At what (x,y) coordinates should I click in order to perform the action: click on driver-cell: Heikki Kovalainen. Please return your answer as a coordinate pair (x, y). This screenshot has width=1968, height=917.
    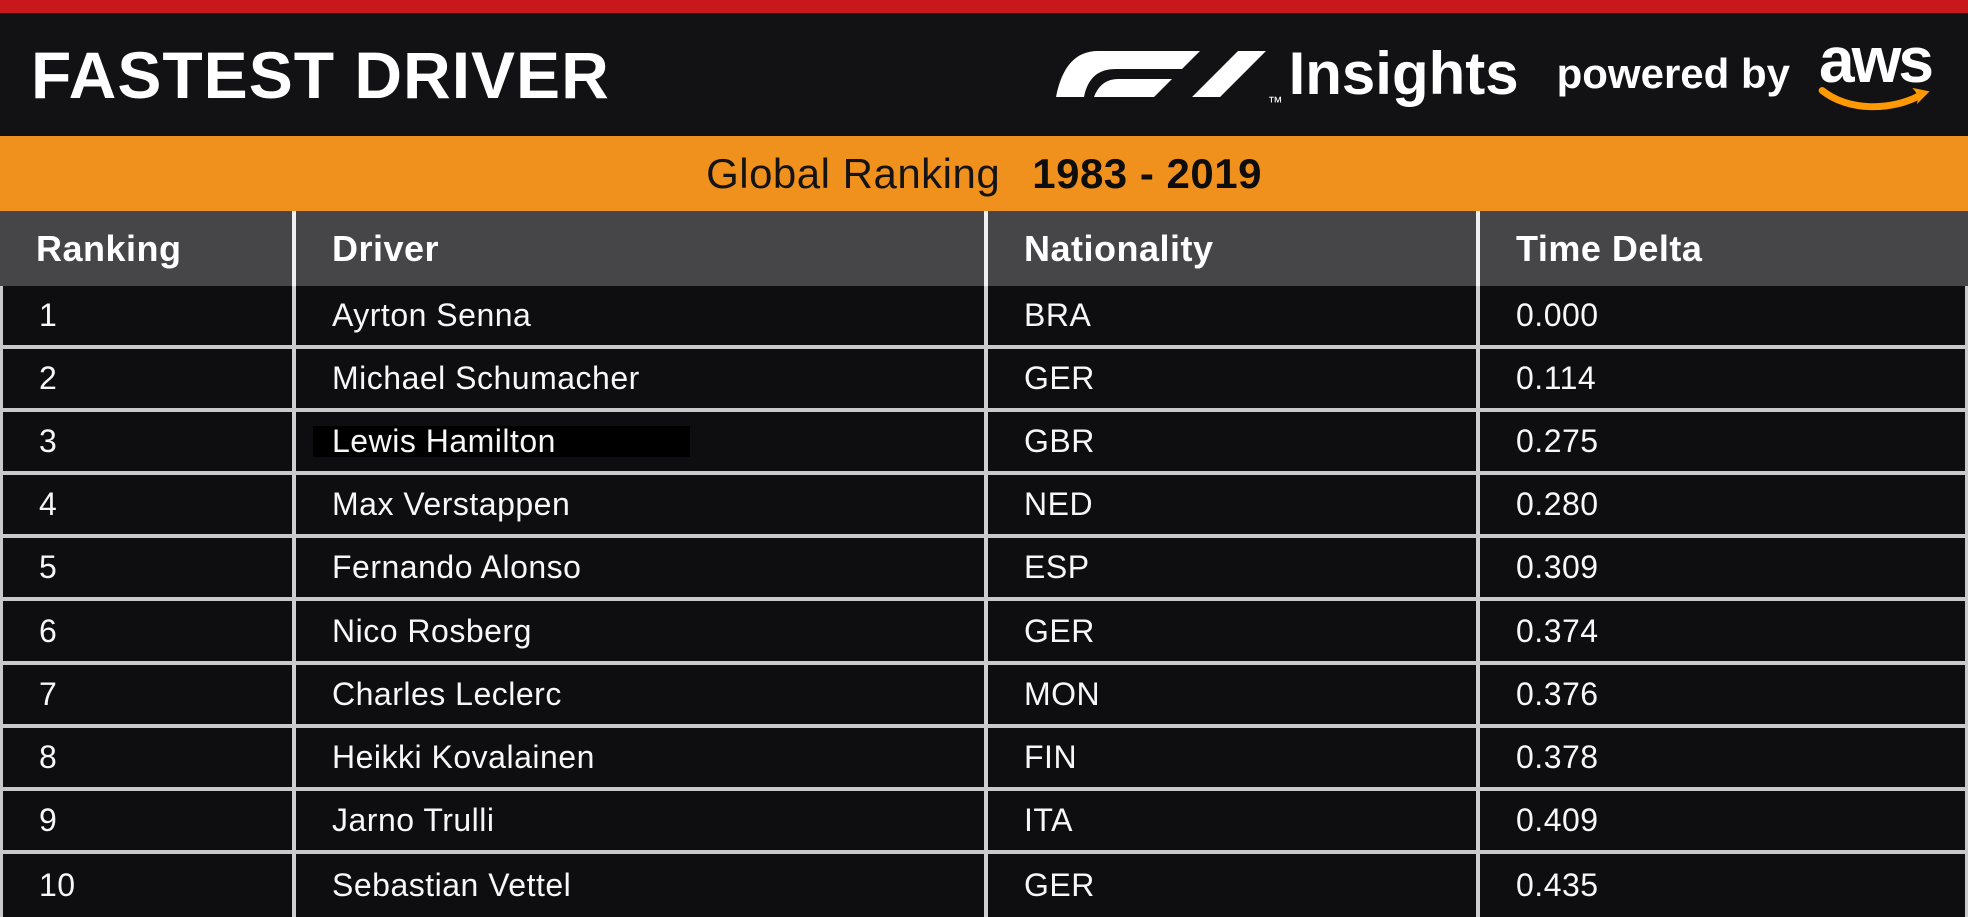
    Looking at the image, I should click on (638, 757).